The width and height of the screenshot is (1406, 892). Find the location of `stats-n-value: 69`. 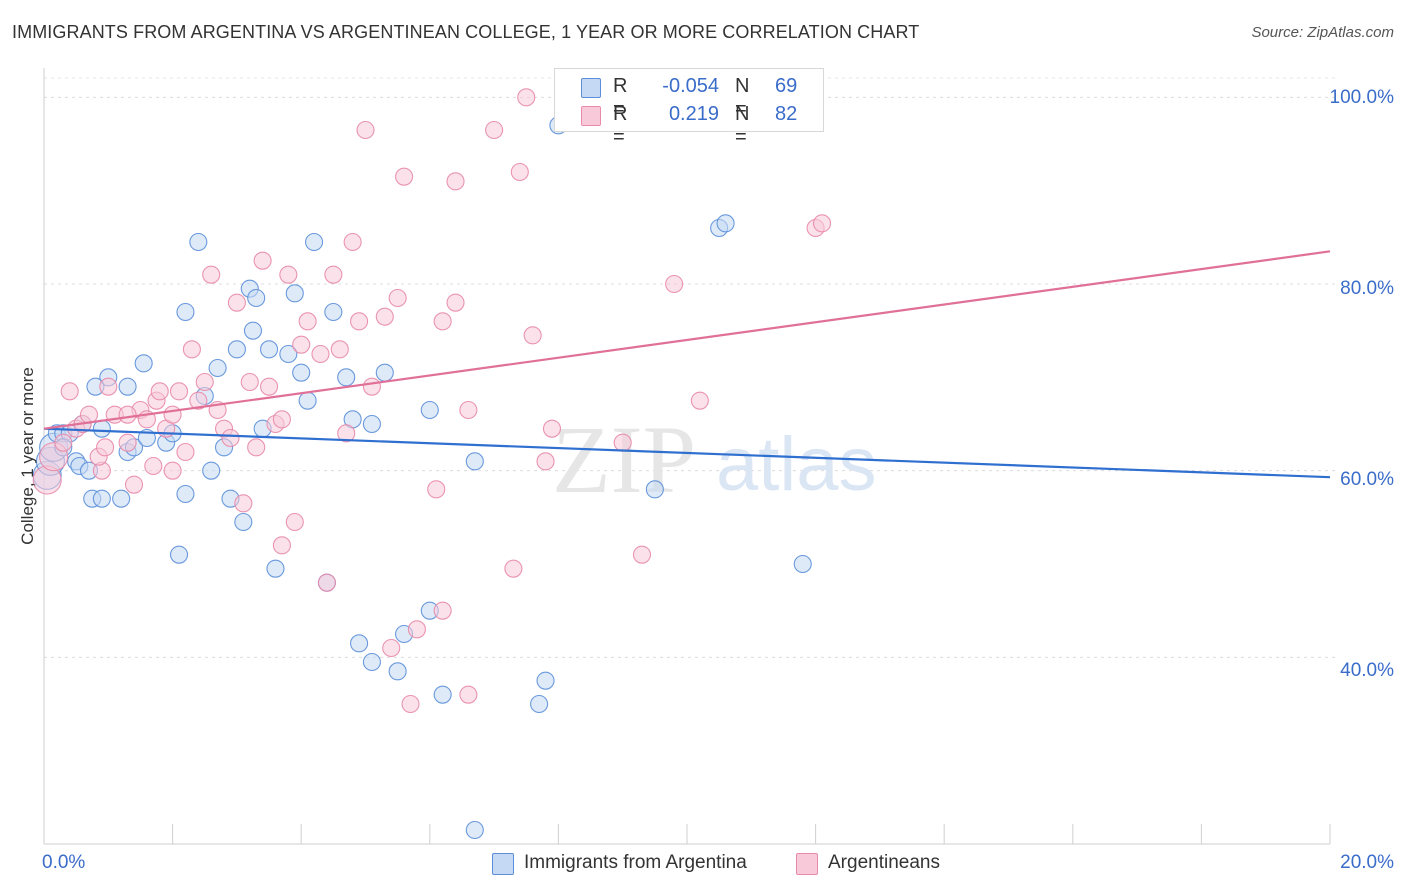

stats-n-value: 69 is located at coordinates (786, 86).